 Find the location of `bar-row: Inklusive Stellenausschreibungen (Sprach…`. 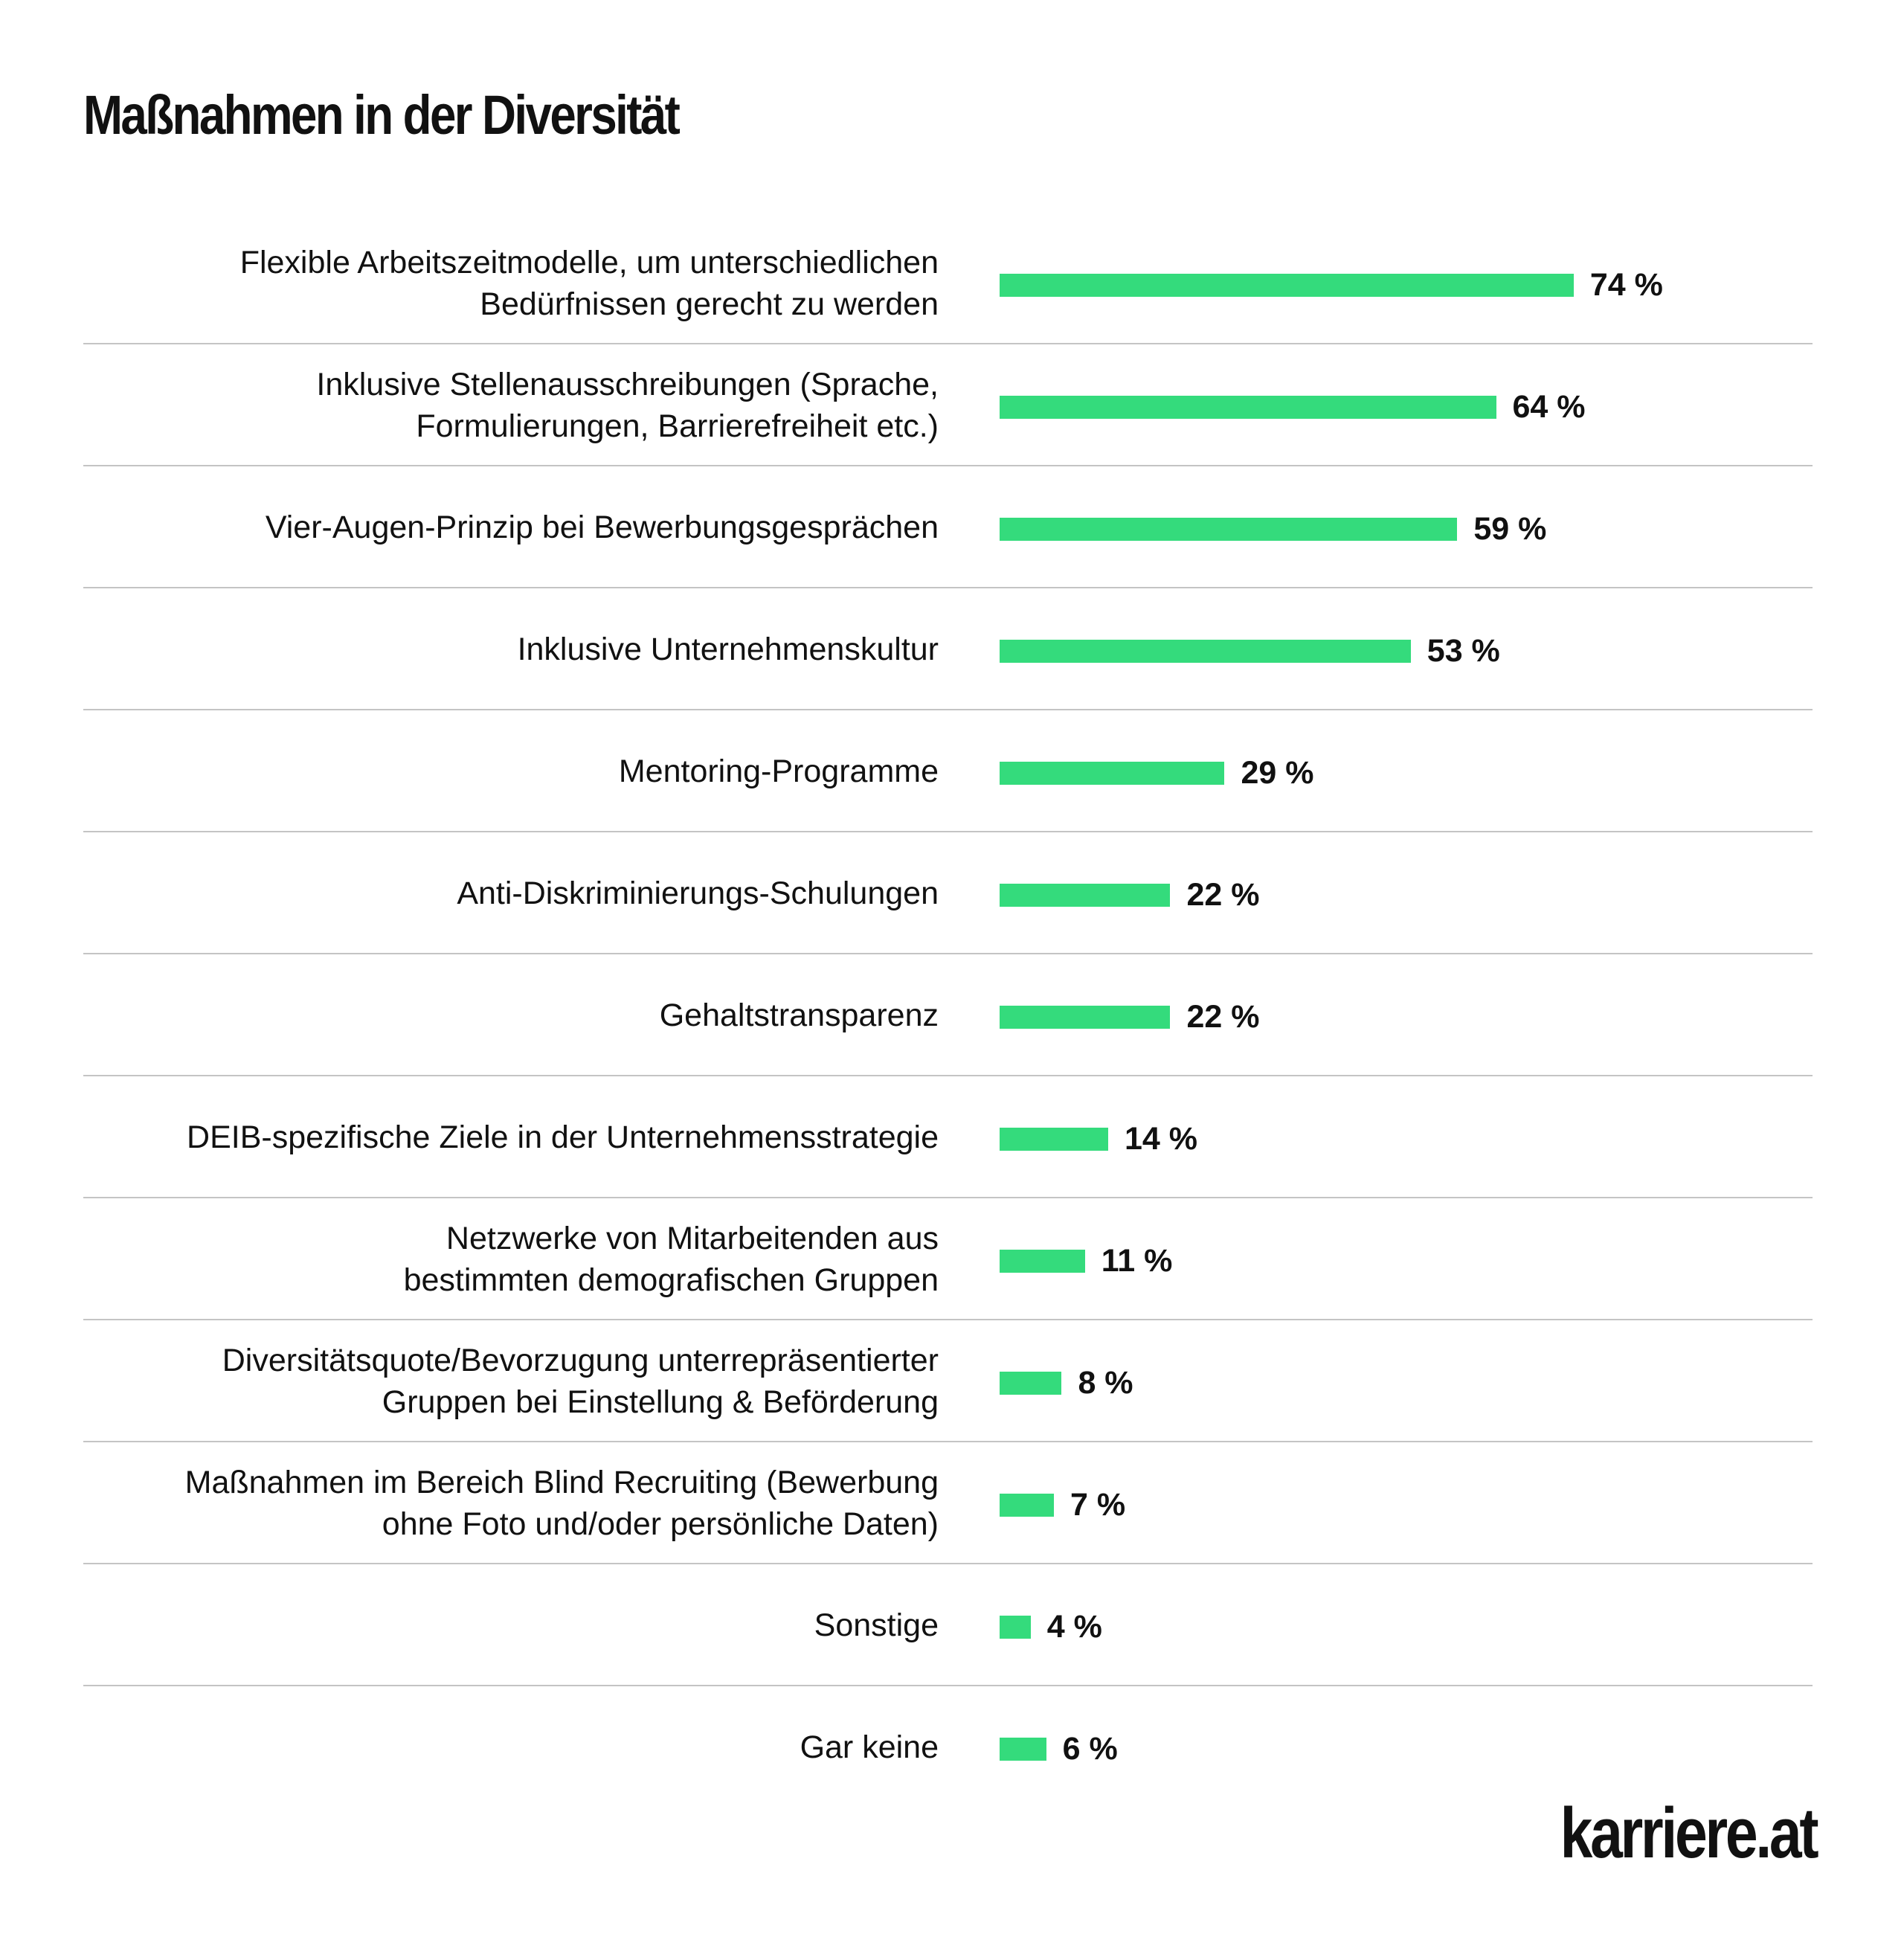

bar-row: Inklusive Stellenausschreibungen (Sprach… is located at coordinates (948, 405).